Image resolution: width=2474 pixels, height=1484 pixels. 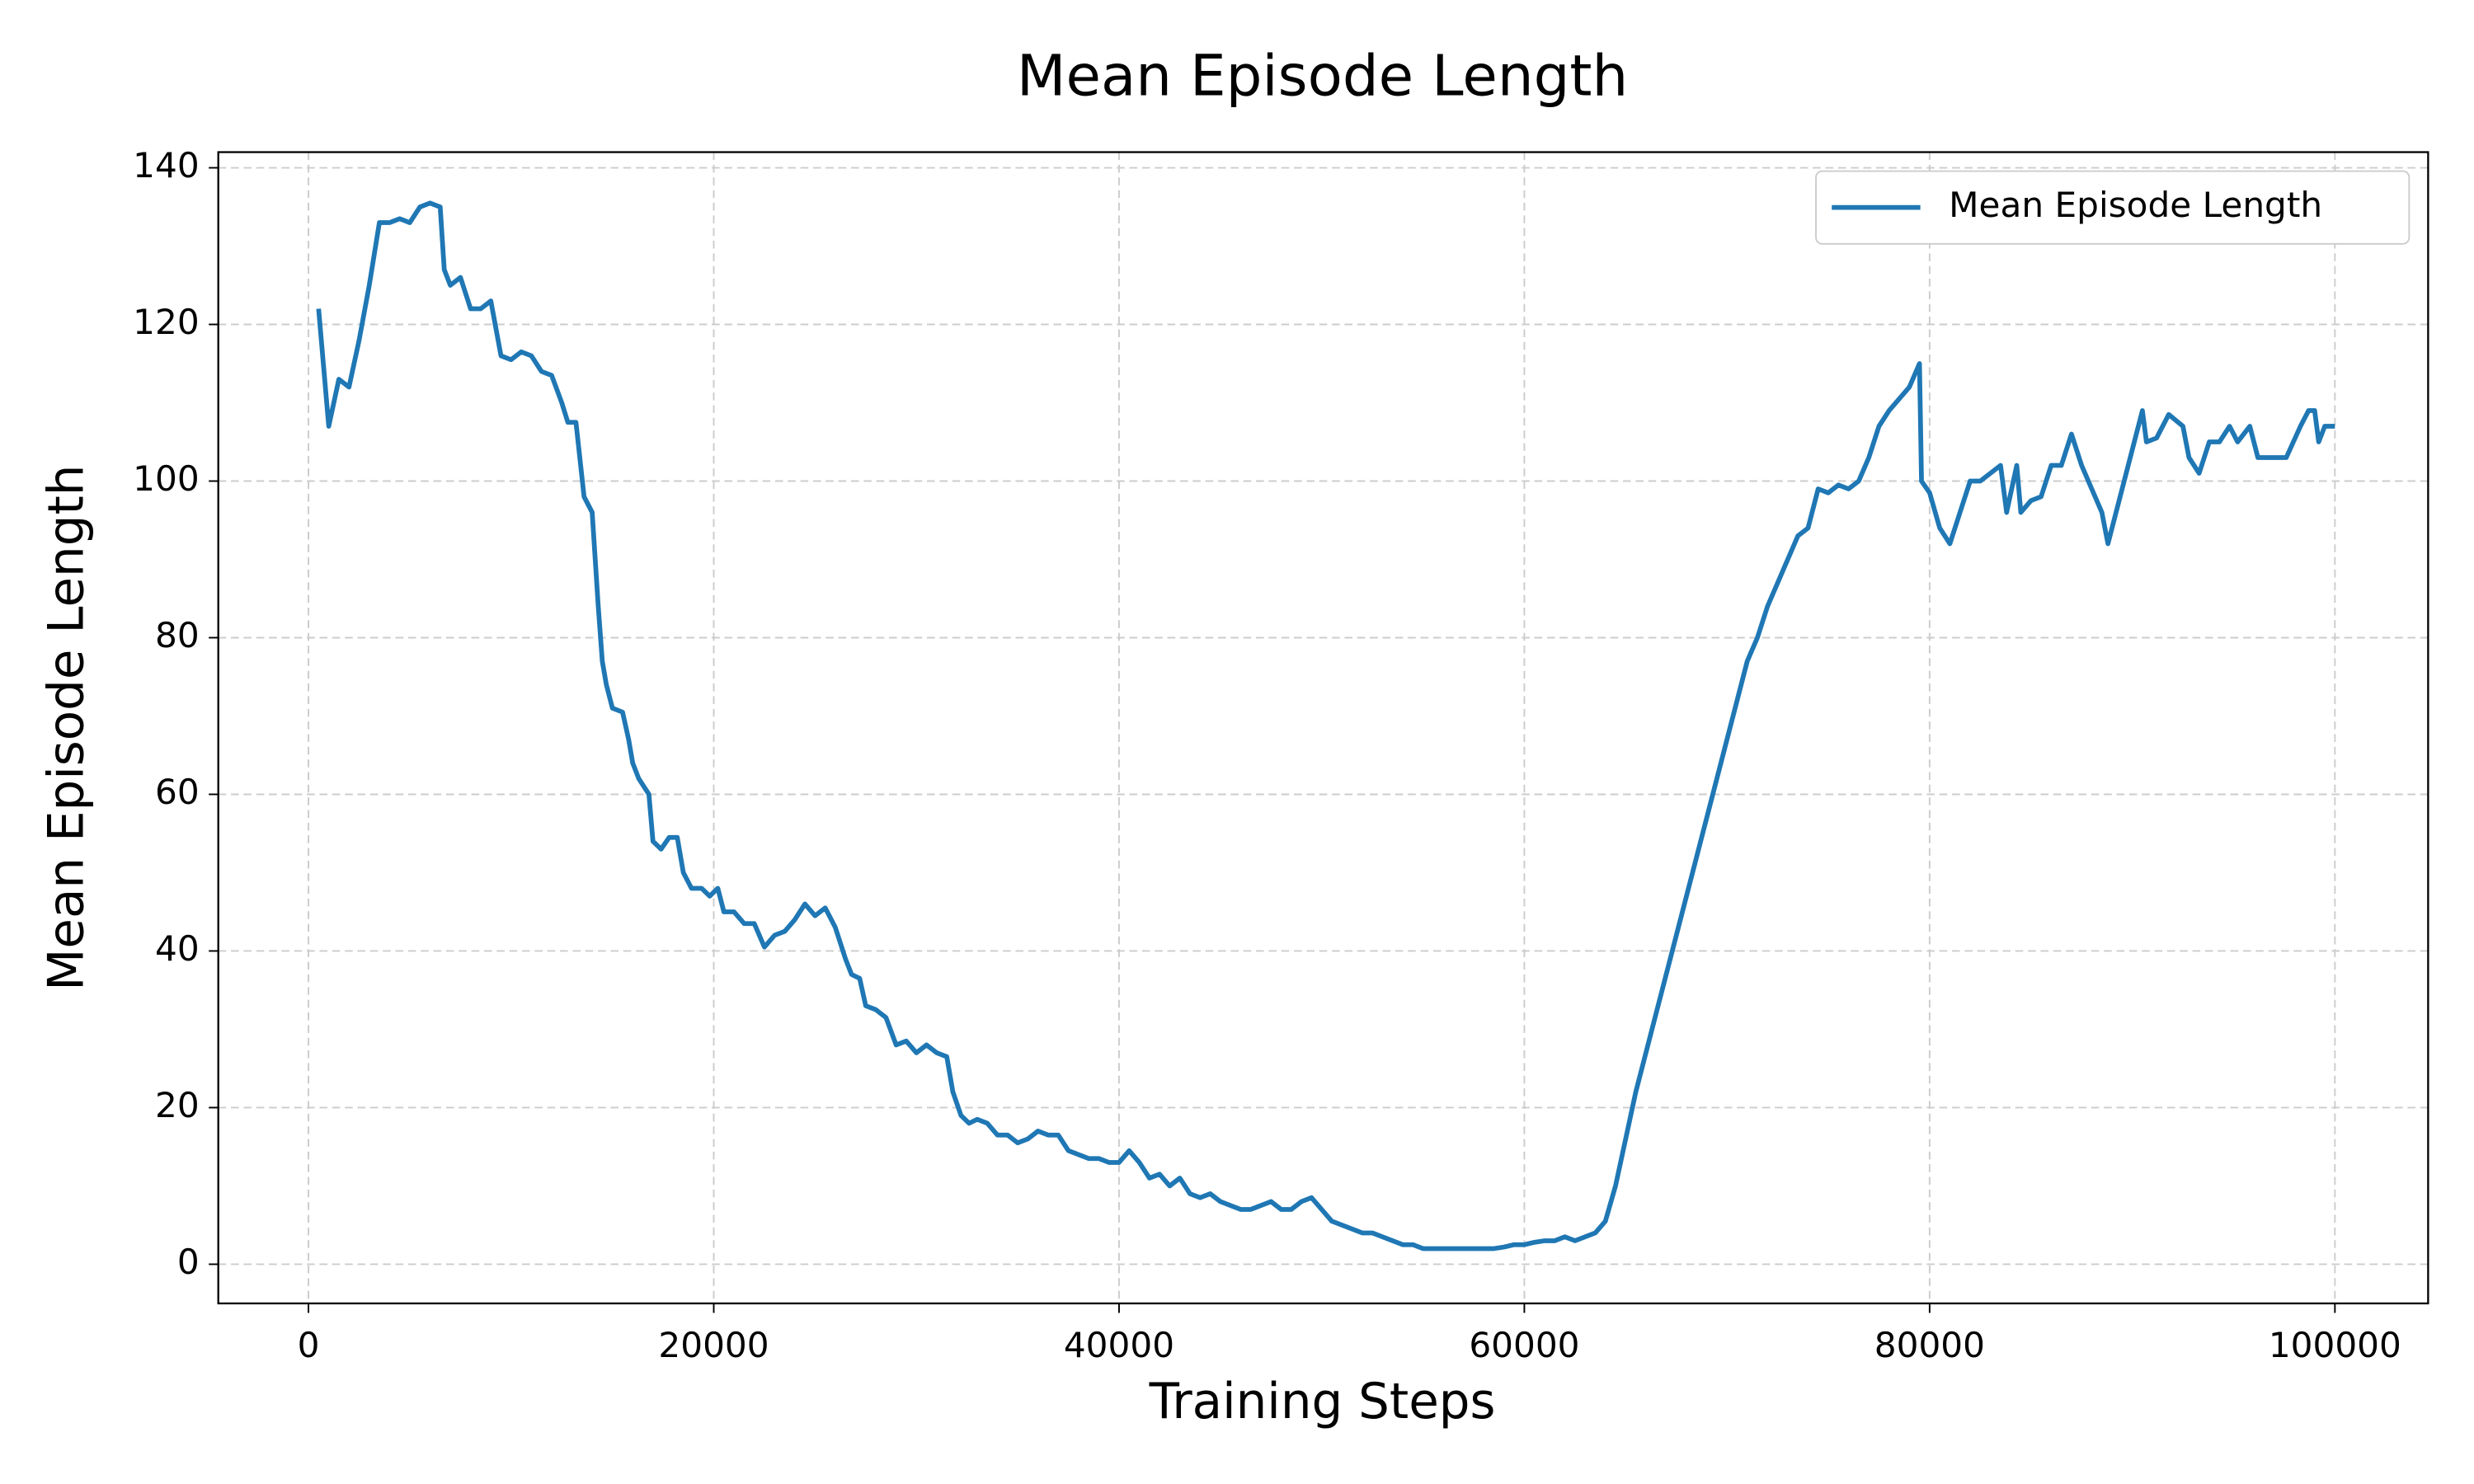 I want to click on legend-box, so click(x=2113, y=207).